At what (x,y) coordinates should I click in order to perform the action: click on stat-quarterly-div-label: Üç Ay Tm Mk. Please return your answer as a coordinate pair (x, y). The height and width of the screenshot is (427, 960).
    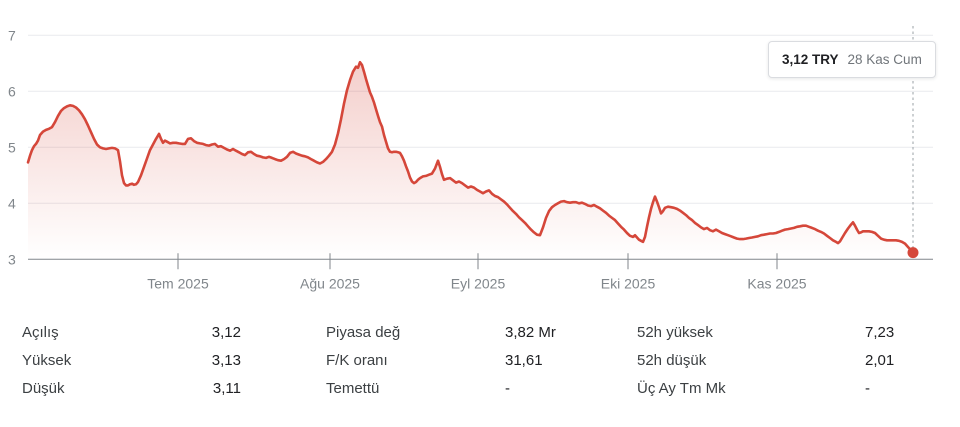
    Looking at the image, I should click on (681, 388).